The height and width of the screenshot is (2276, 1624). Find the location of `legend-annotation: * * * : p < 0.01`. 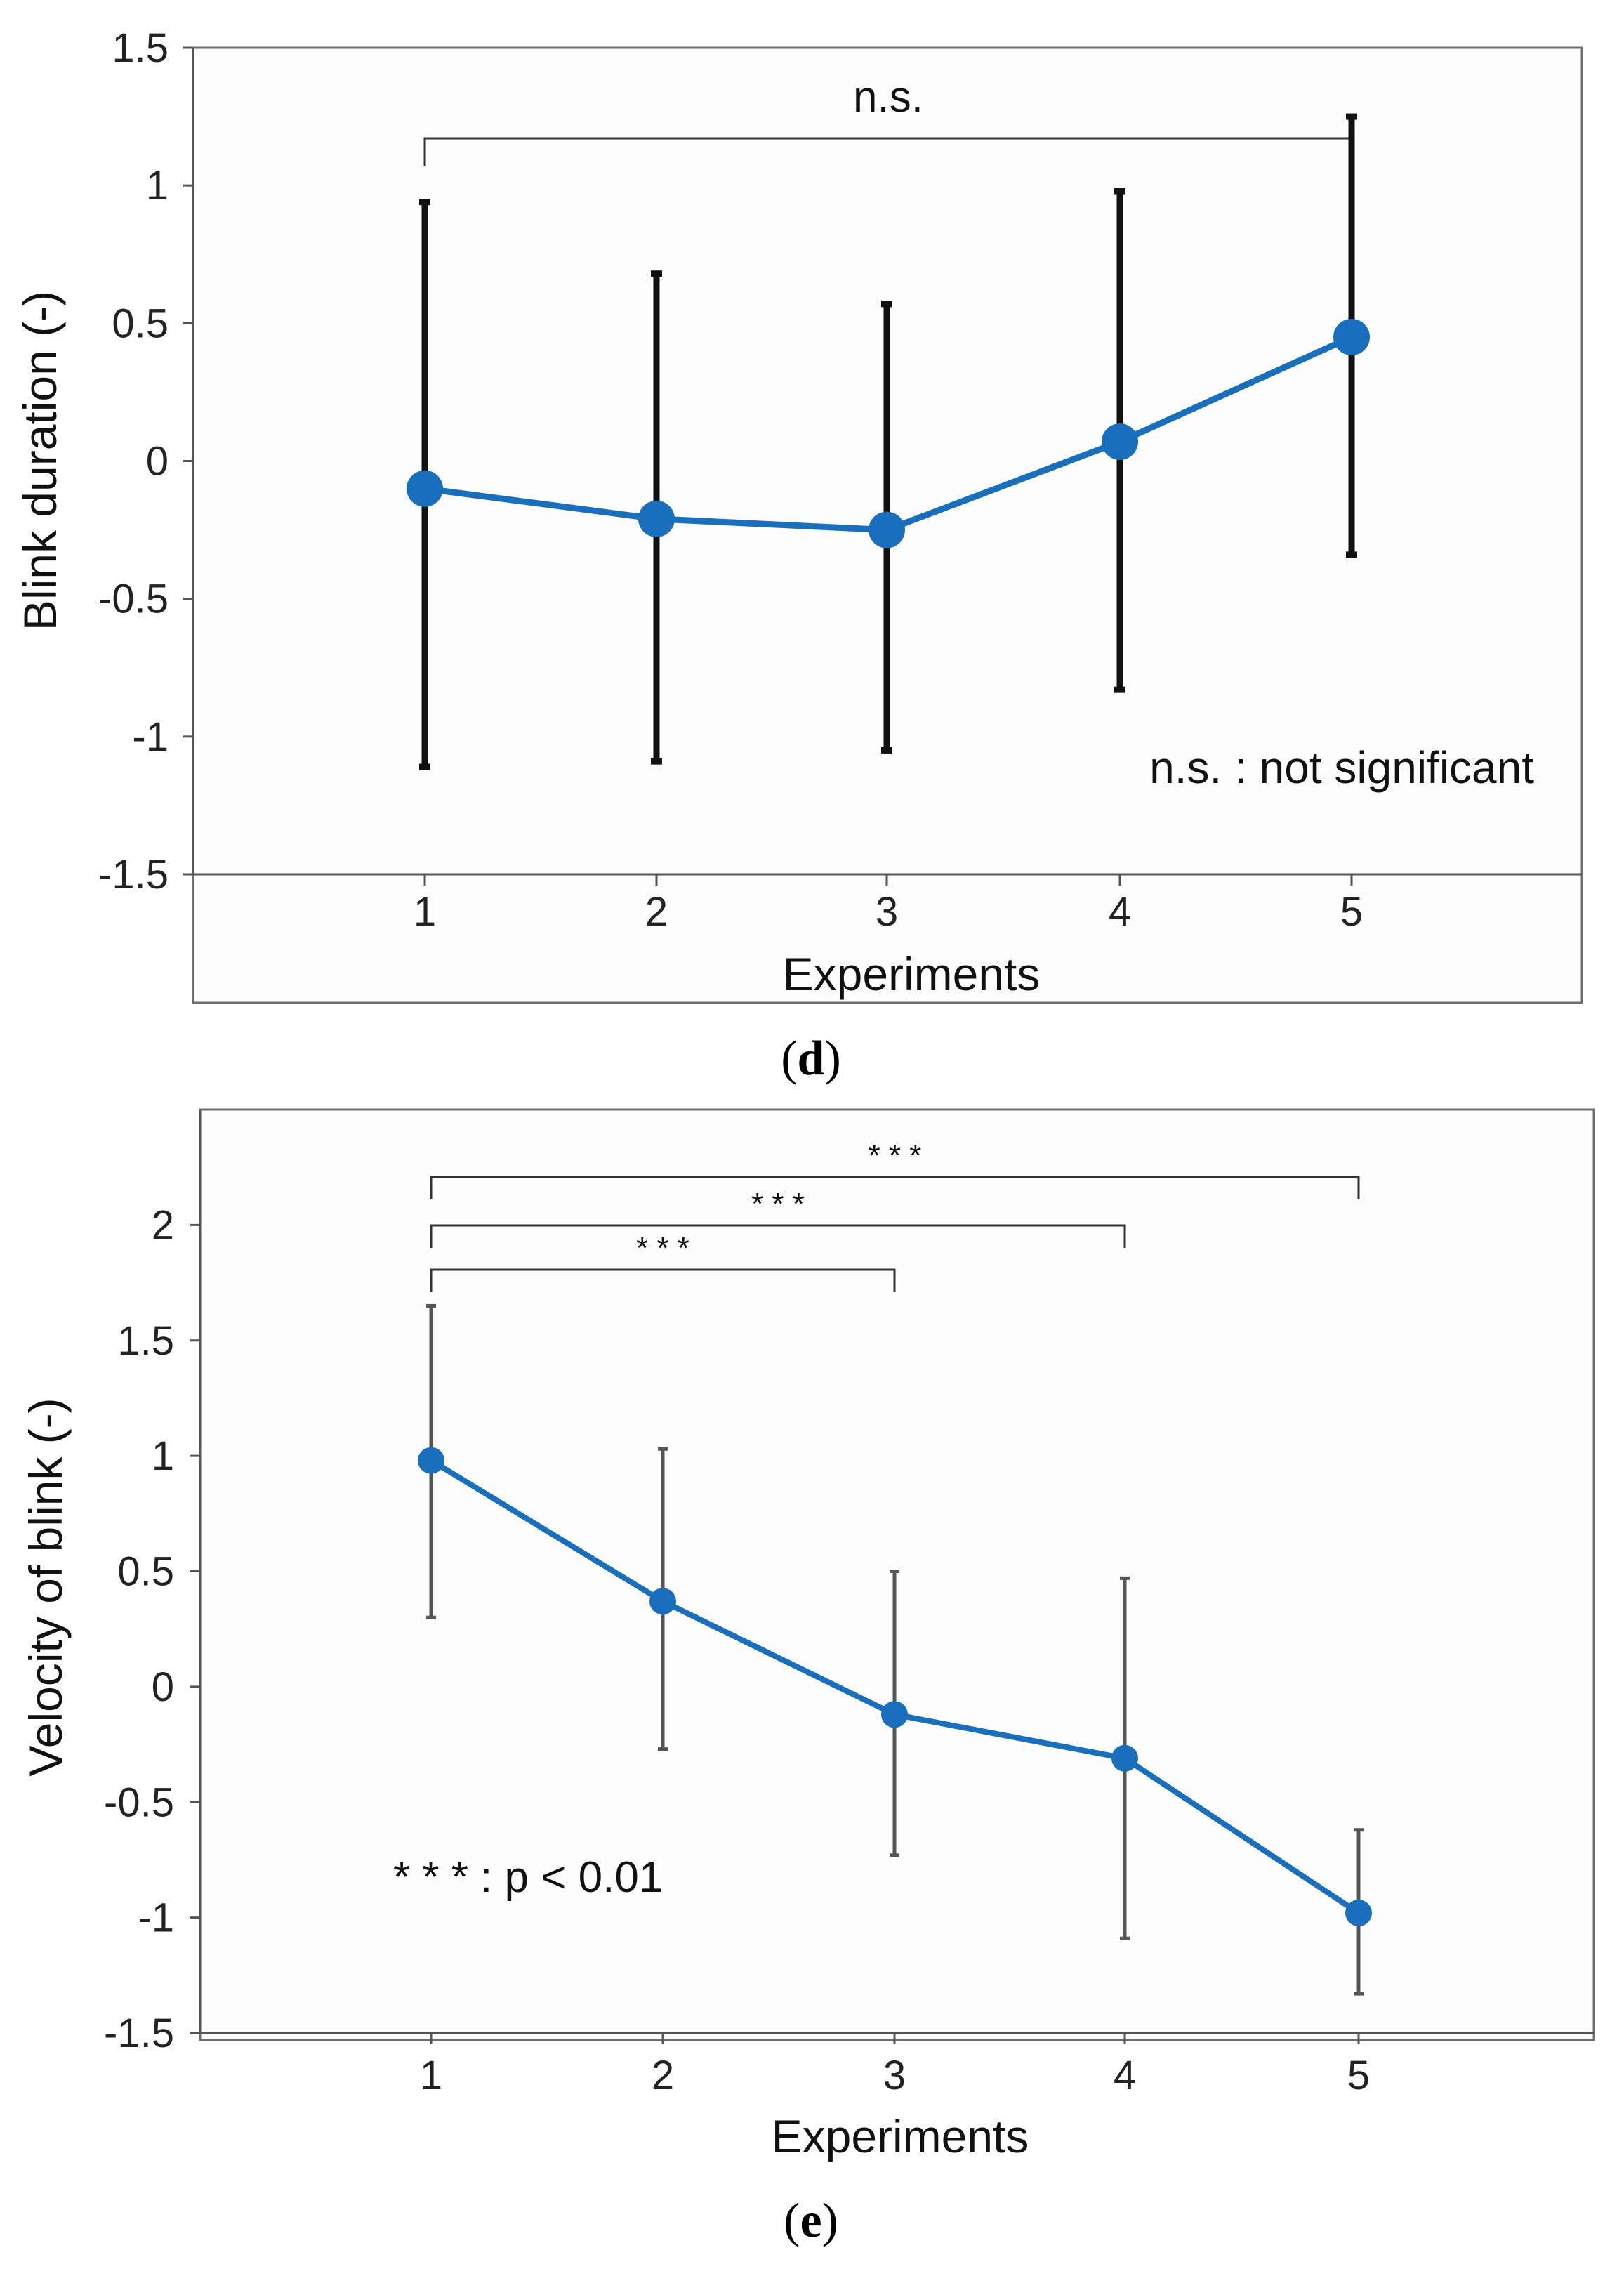

legend-annotation: * * * : p < 0.01 is located at coordinates (528, 1877).